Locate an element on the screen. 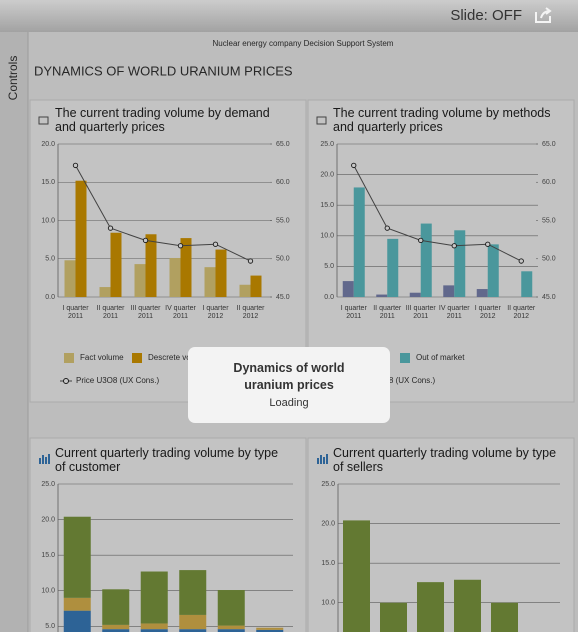 The height and width of the screenshot is (632, 578). x-tick-label-box: III quarter 2011 is located at coordinates (421, 313).